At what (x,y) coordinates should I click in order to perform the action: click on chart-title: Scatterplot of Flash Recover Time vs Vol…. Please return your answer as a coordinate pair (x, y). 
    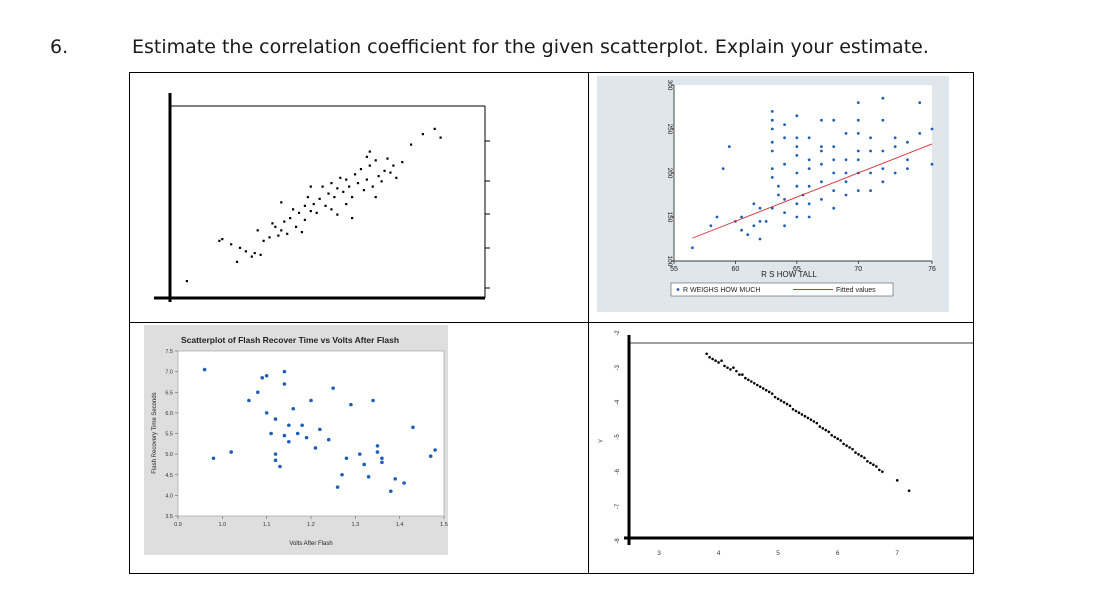
    Looking at the image, I should click on (290, 340).